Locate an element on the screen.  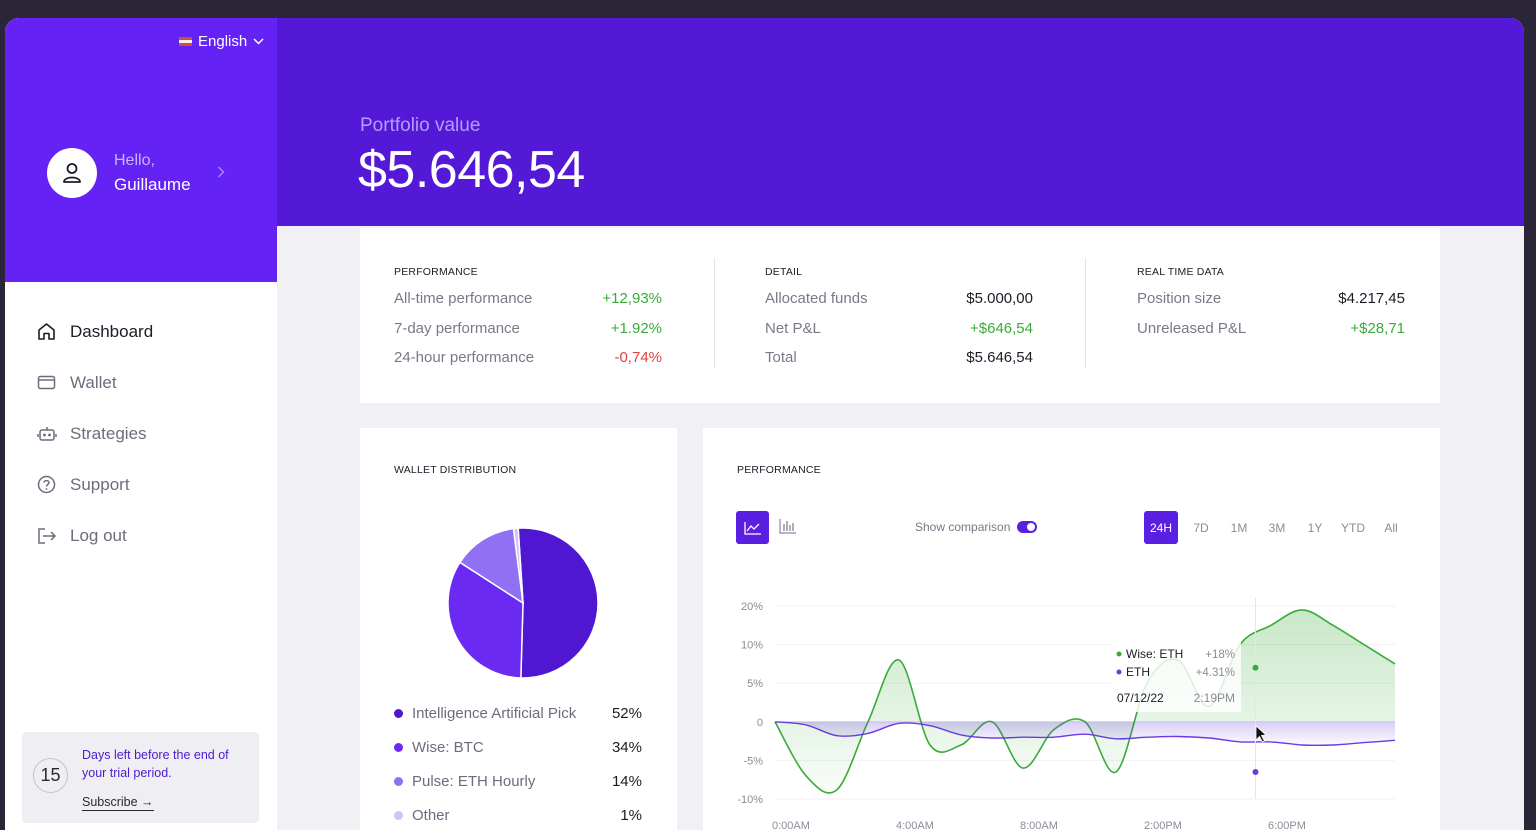
language-selector: English is located at coordinates (221, 41).